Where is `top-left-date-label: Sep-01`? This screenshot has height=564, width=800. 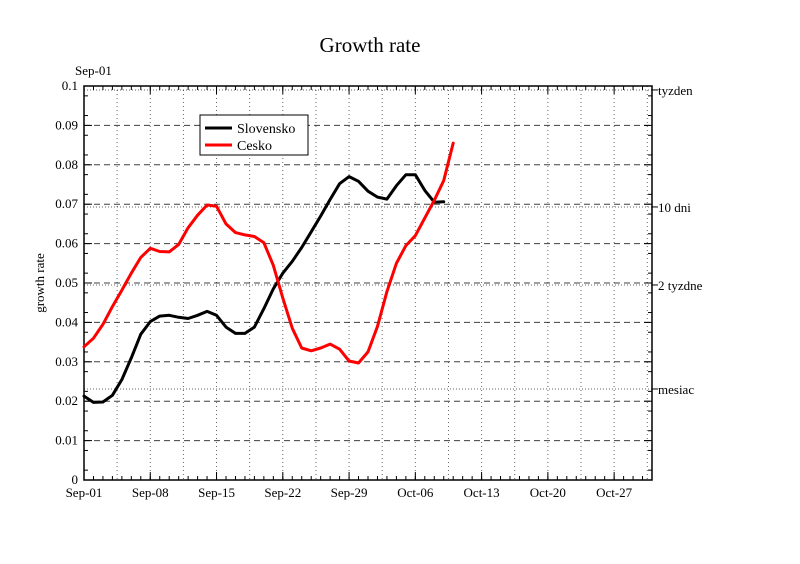 top-left-date-label: Sep-01 is located at coordinates (93, 70).